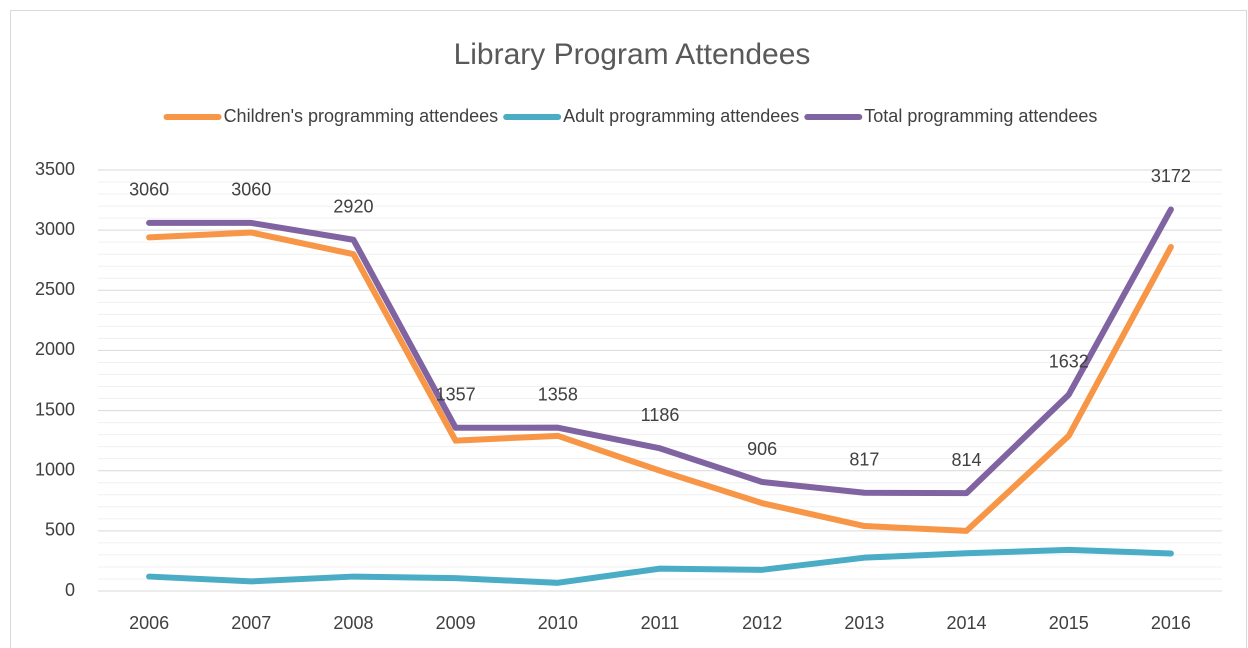  What do you see at coordinates (55, 409) in the screenshot?
I see `y-tick-label: 1500` at bounding box center [55, 409].